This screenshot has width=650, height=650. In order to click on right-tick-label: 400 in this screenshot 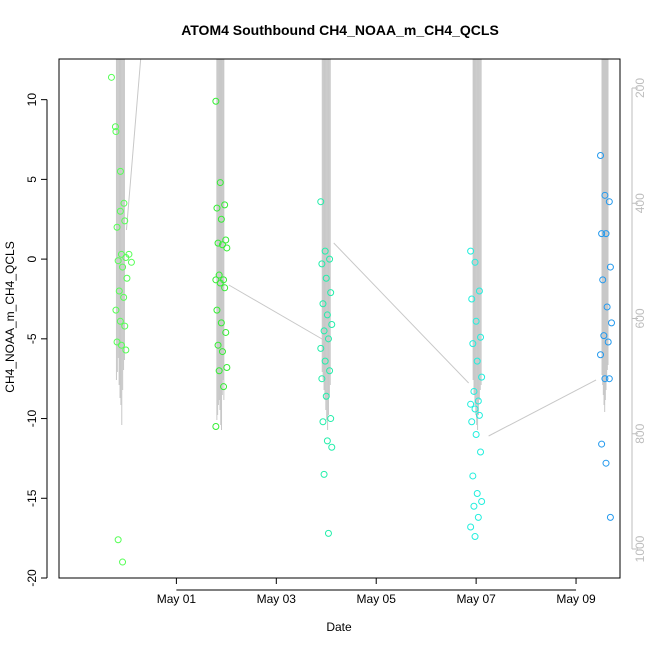, I will do `click(640, 203)`.